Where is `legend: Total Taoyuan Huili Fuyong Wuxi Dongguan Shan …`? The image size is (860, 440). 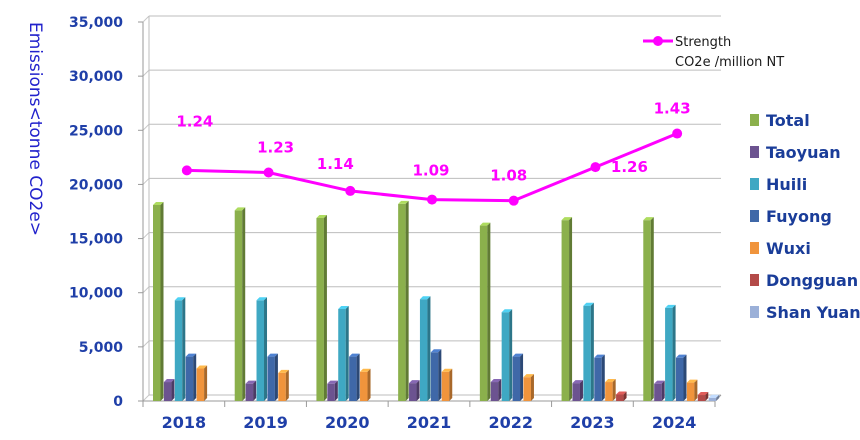
legend: Total Taoyuan Huili Fuyong Wuxi Dongguan Shan … is located at coordinates (805, 216).